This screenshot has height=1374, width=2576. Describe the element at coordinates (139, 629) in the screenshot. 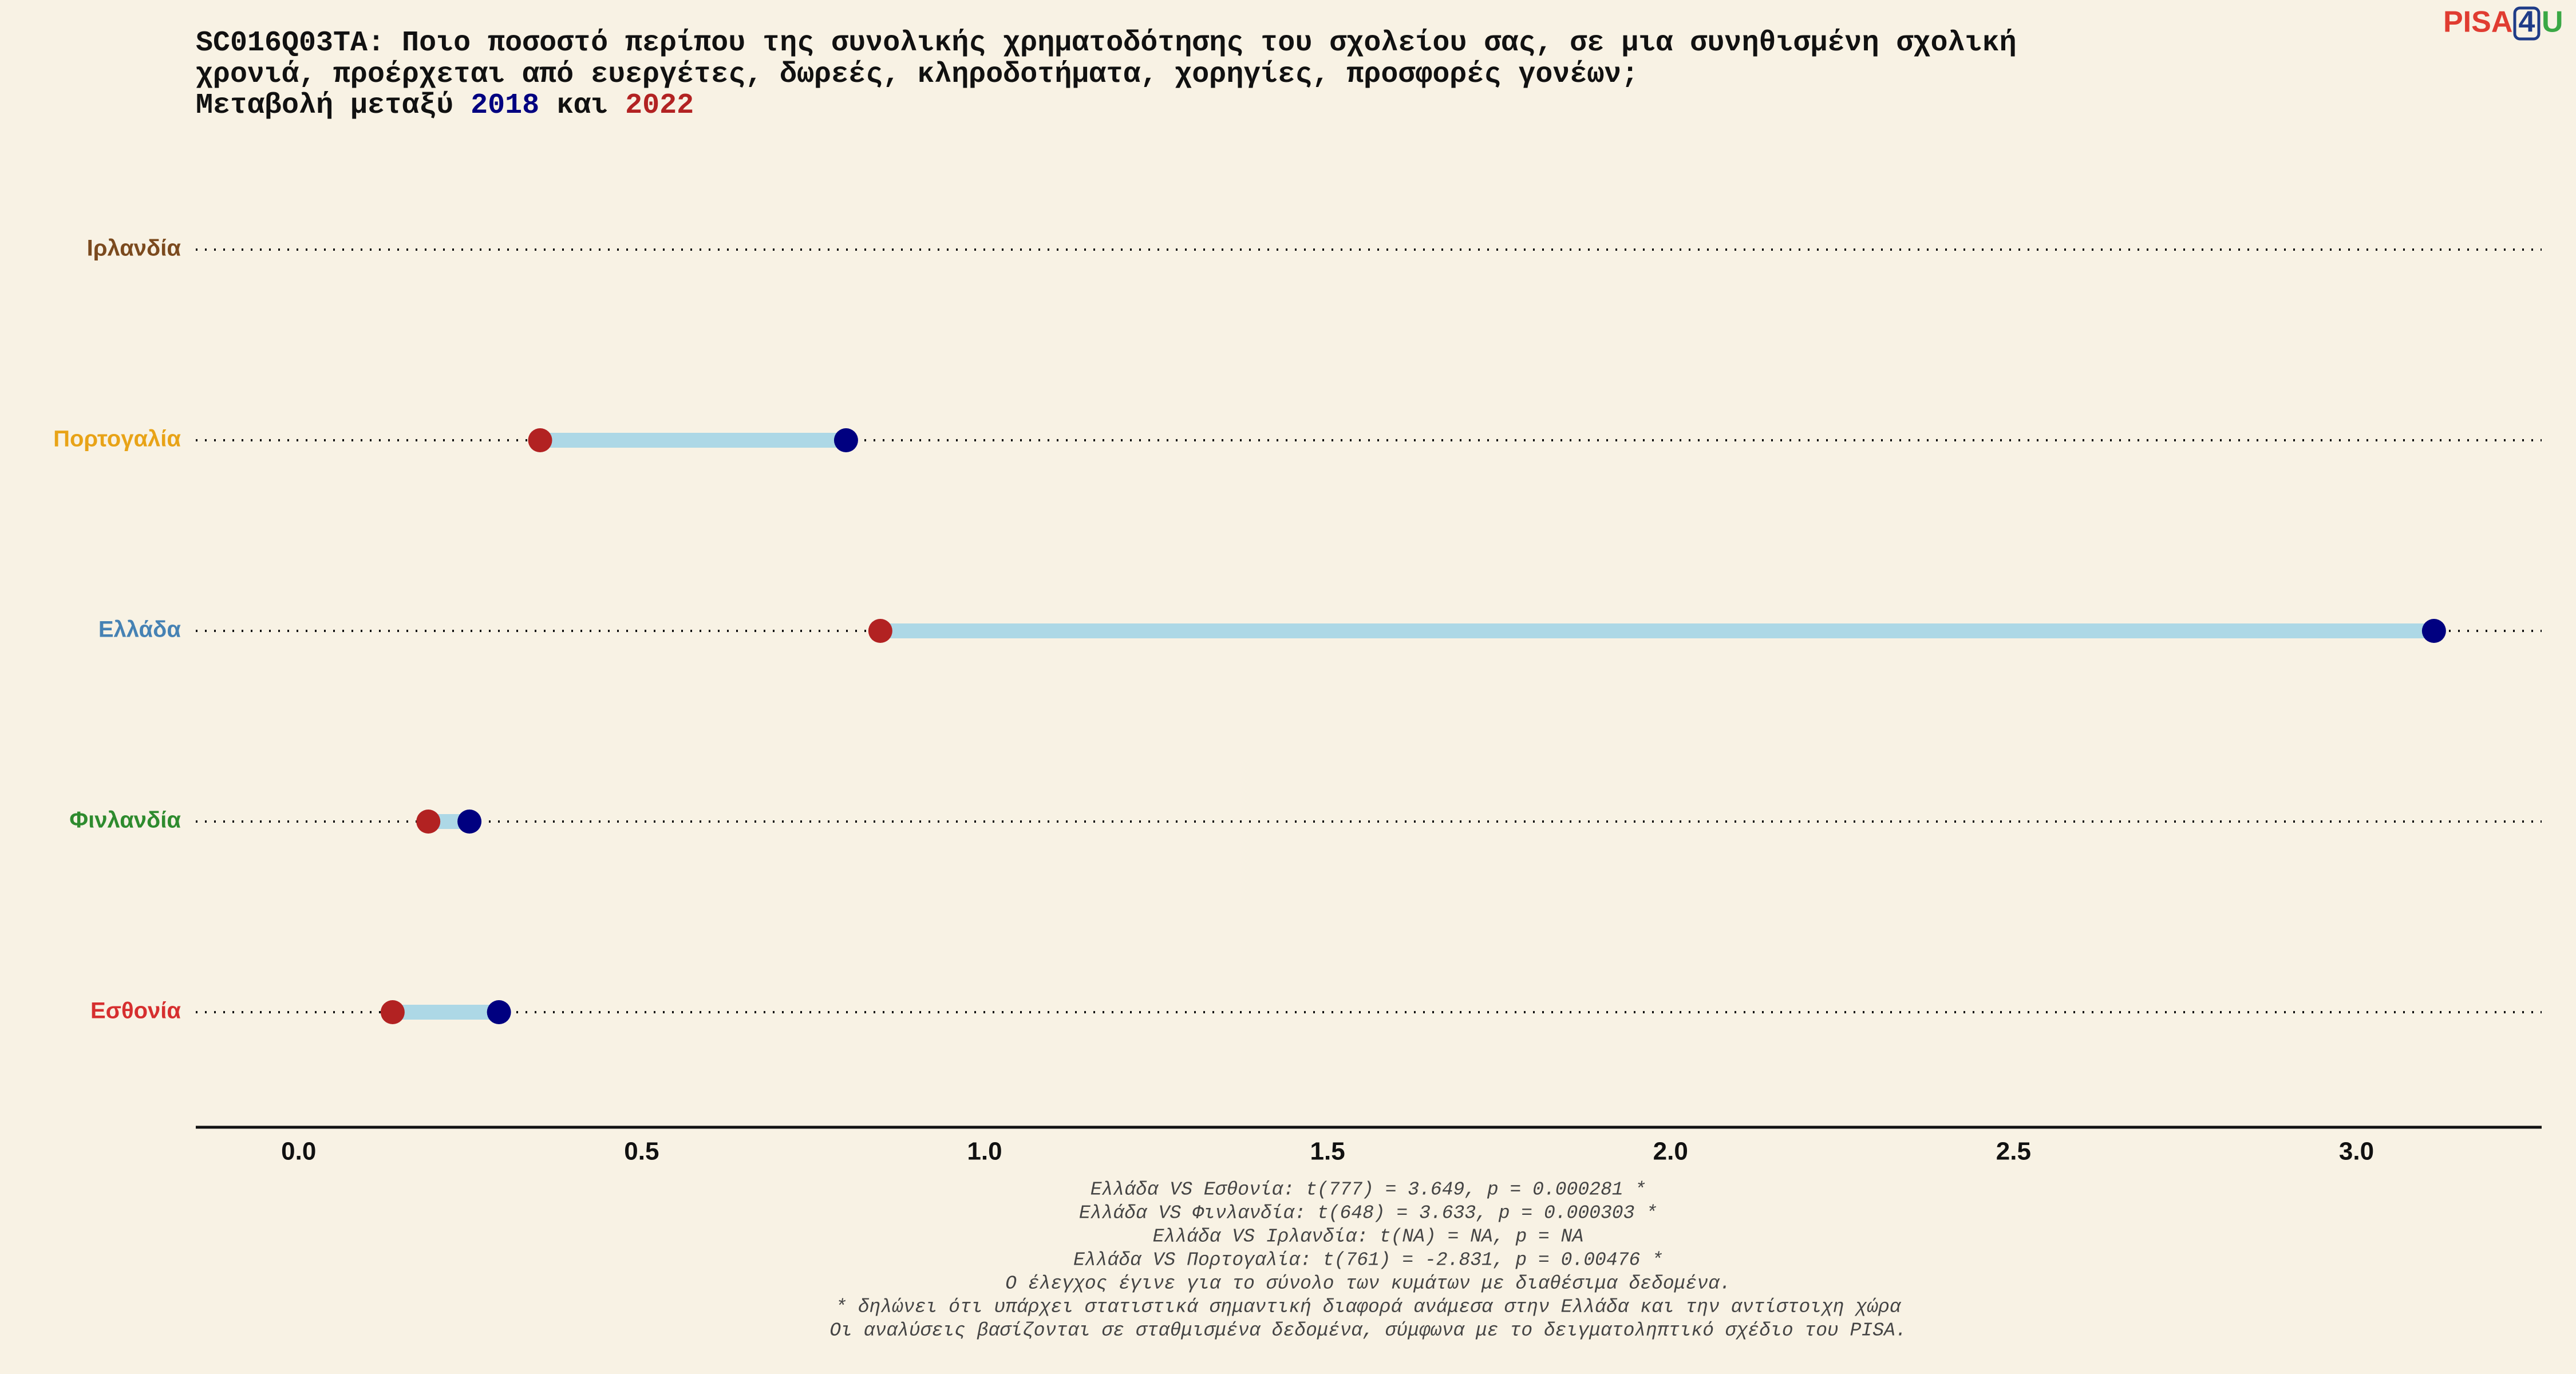

I see `y-tick-label: Ελλάδα` at that location.